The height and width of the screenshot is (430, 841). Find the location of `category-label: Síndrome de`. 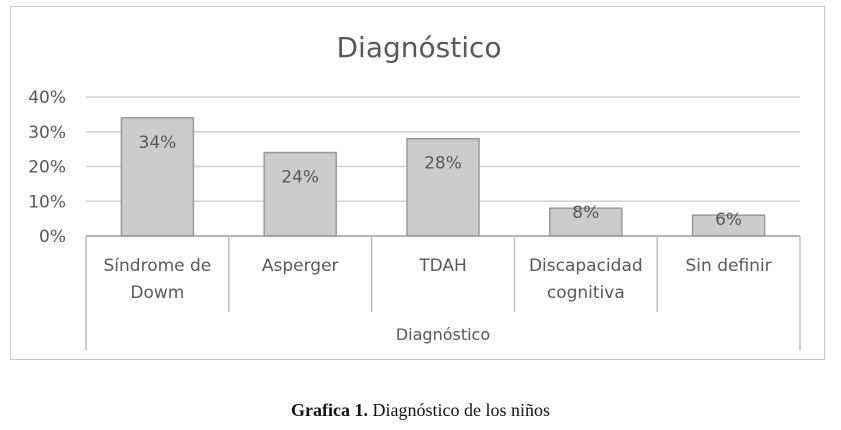

category-label: Síndrome de is located at coordinates (158, 266).